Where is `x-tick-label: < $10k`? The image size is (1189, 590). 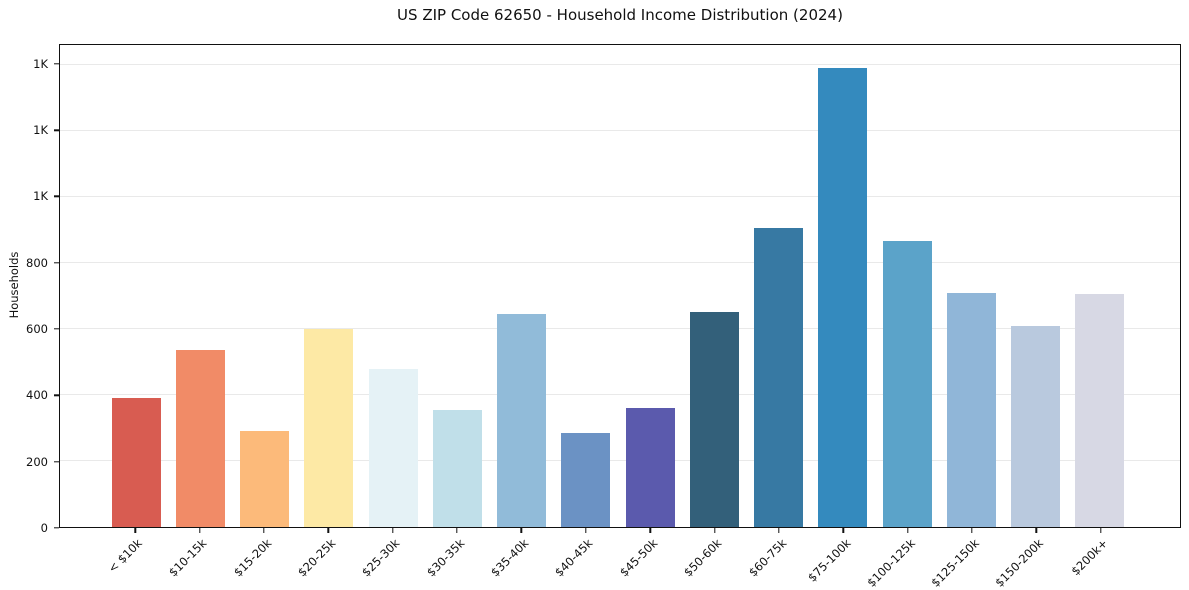
x-tick-label: < $10k is located at coordinates (125, 556).